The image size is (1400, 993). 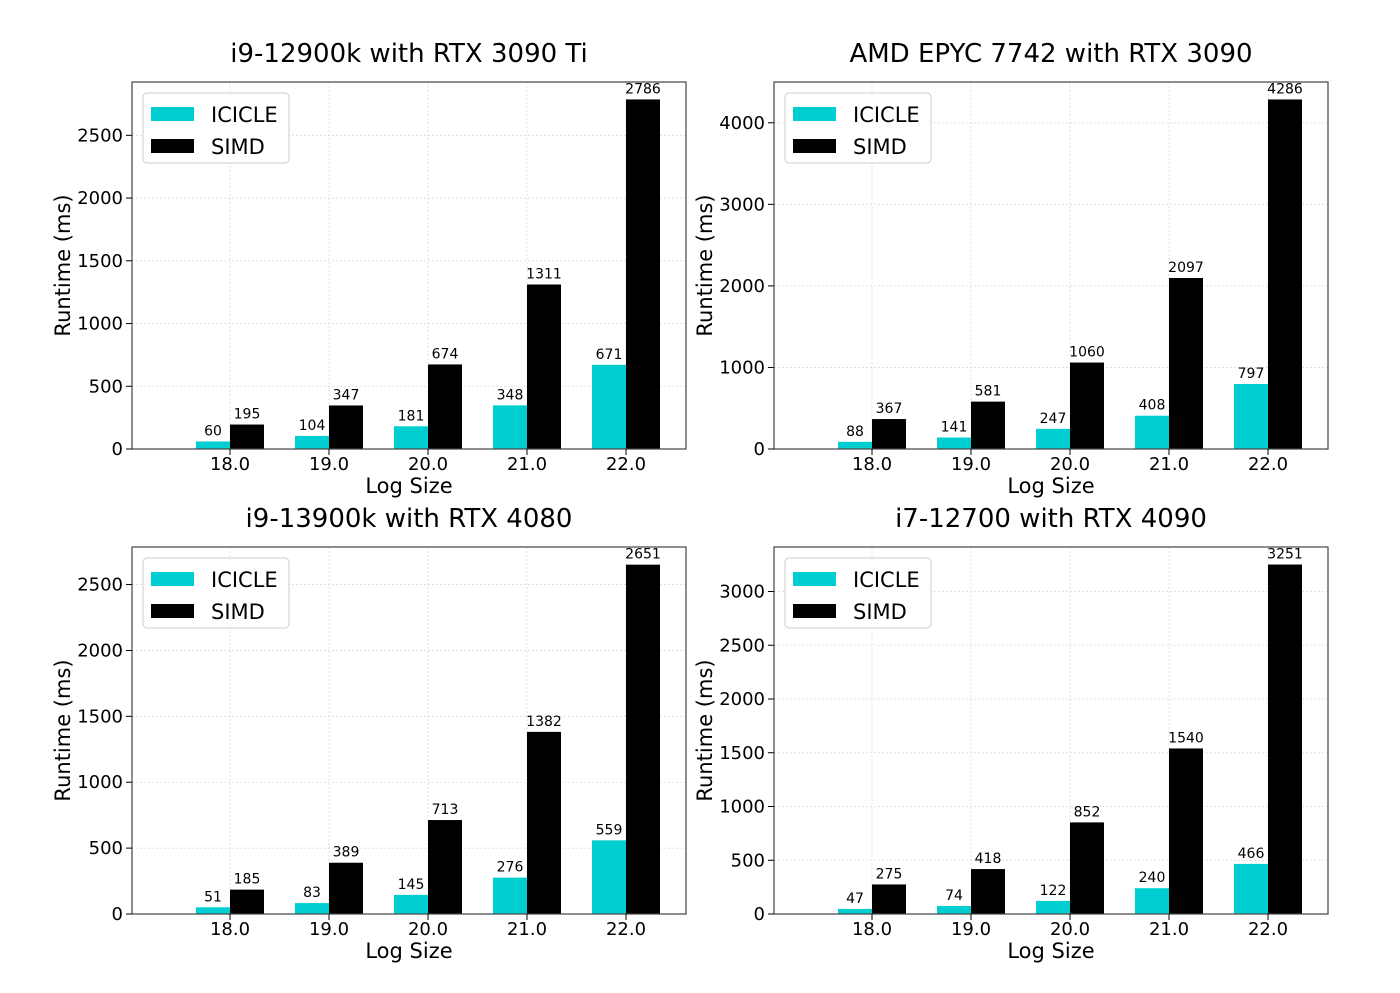 I want to click on data-label-simd: 4286, so click(x=1285, y=89).